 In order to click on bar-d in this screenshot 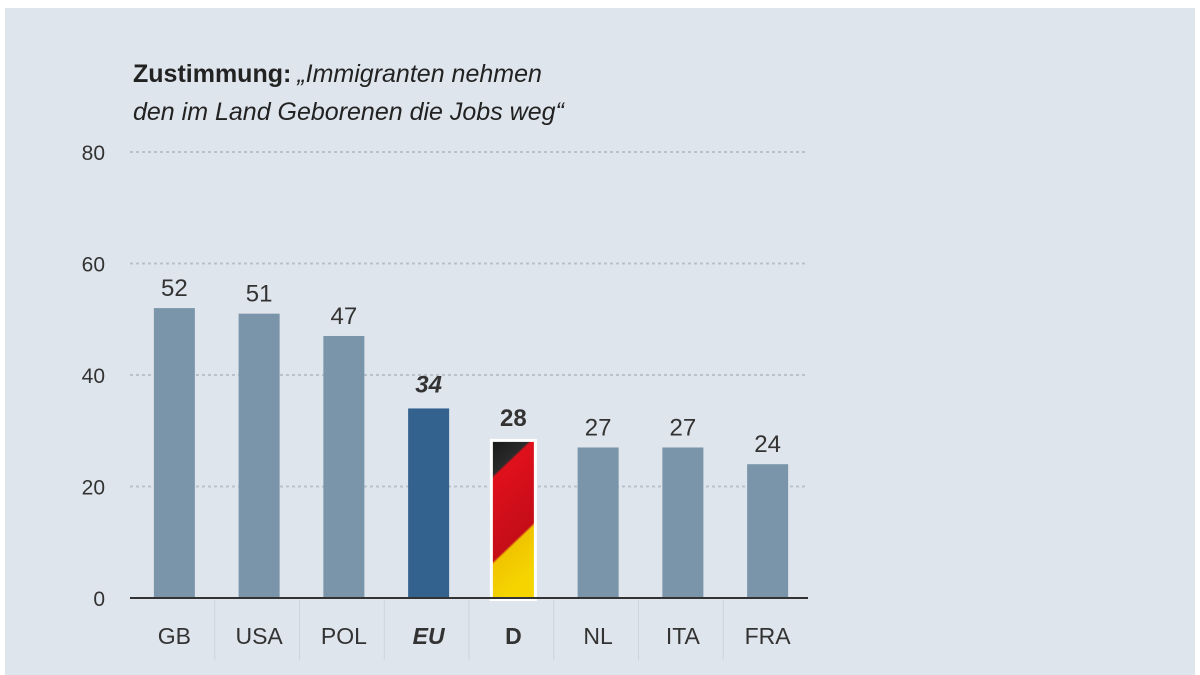, I will do `click(513, 519)`.